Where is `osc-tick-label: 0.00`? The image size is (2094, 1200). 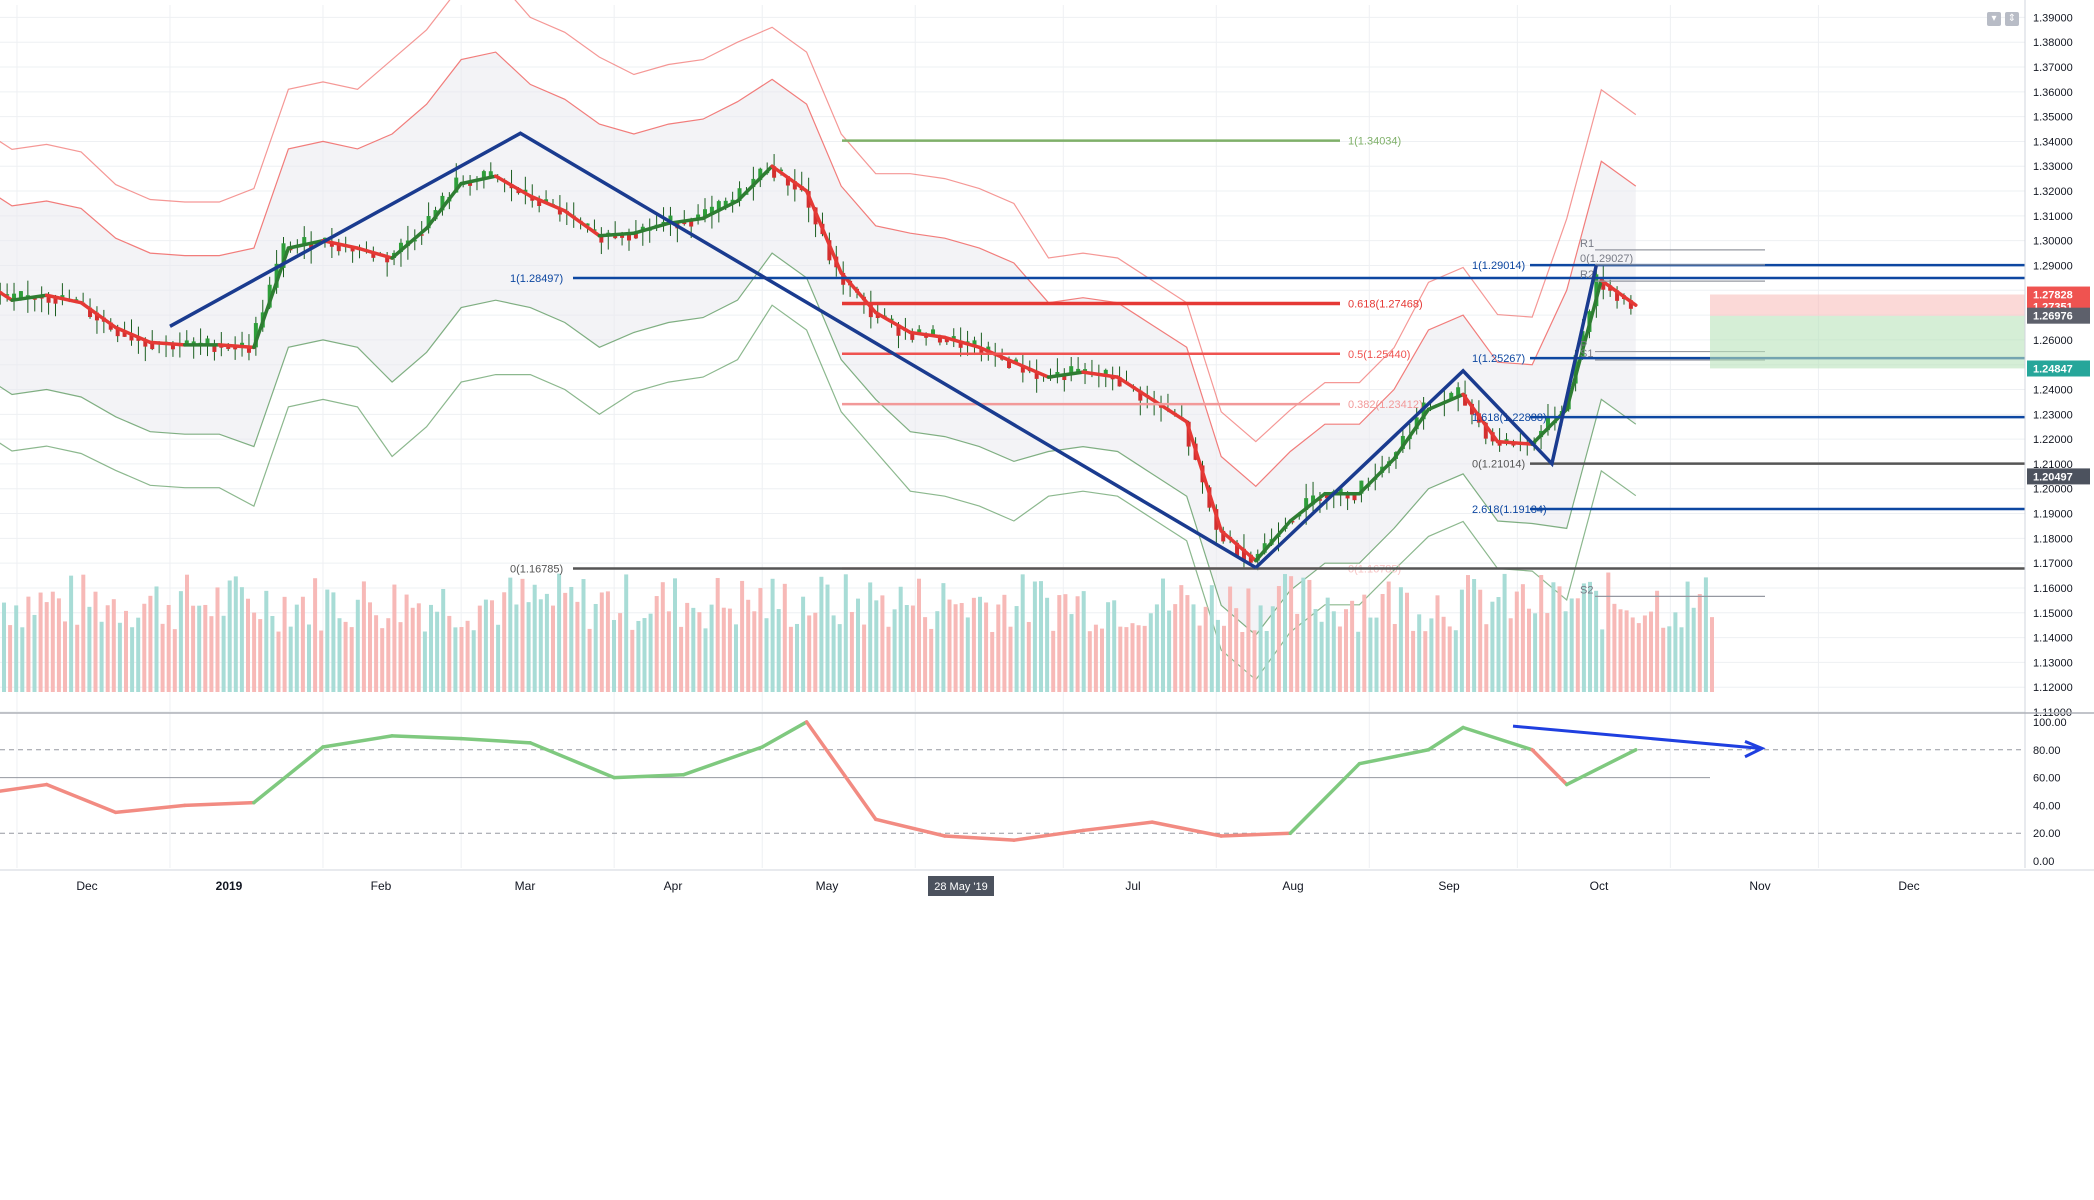 osc-tick-label: 0.00 is located at coordinates (2043, 862).